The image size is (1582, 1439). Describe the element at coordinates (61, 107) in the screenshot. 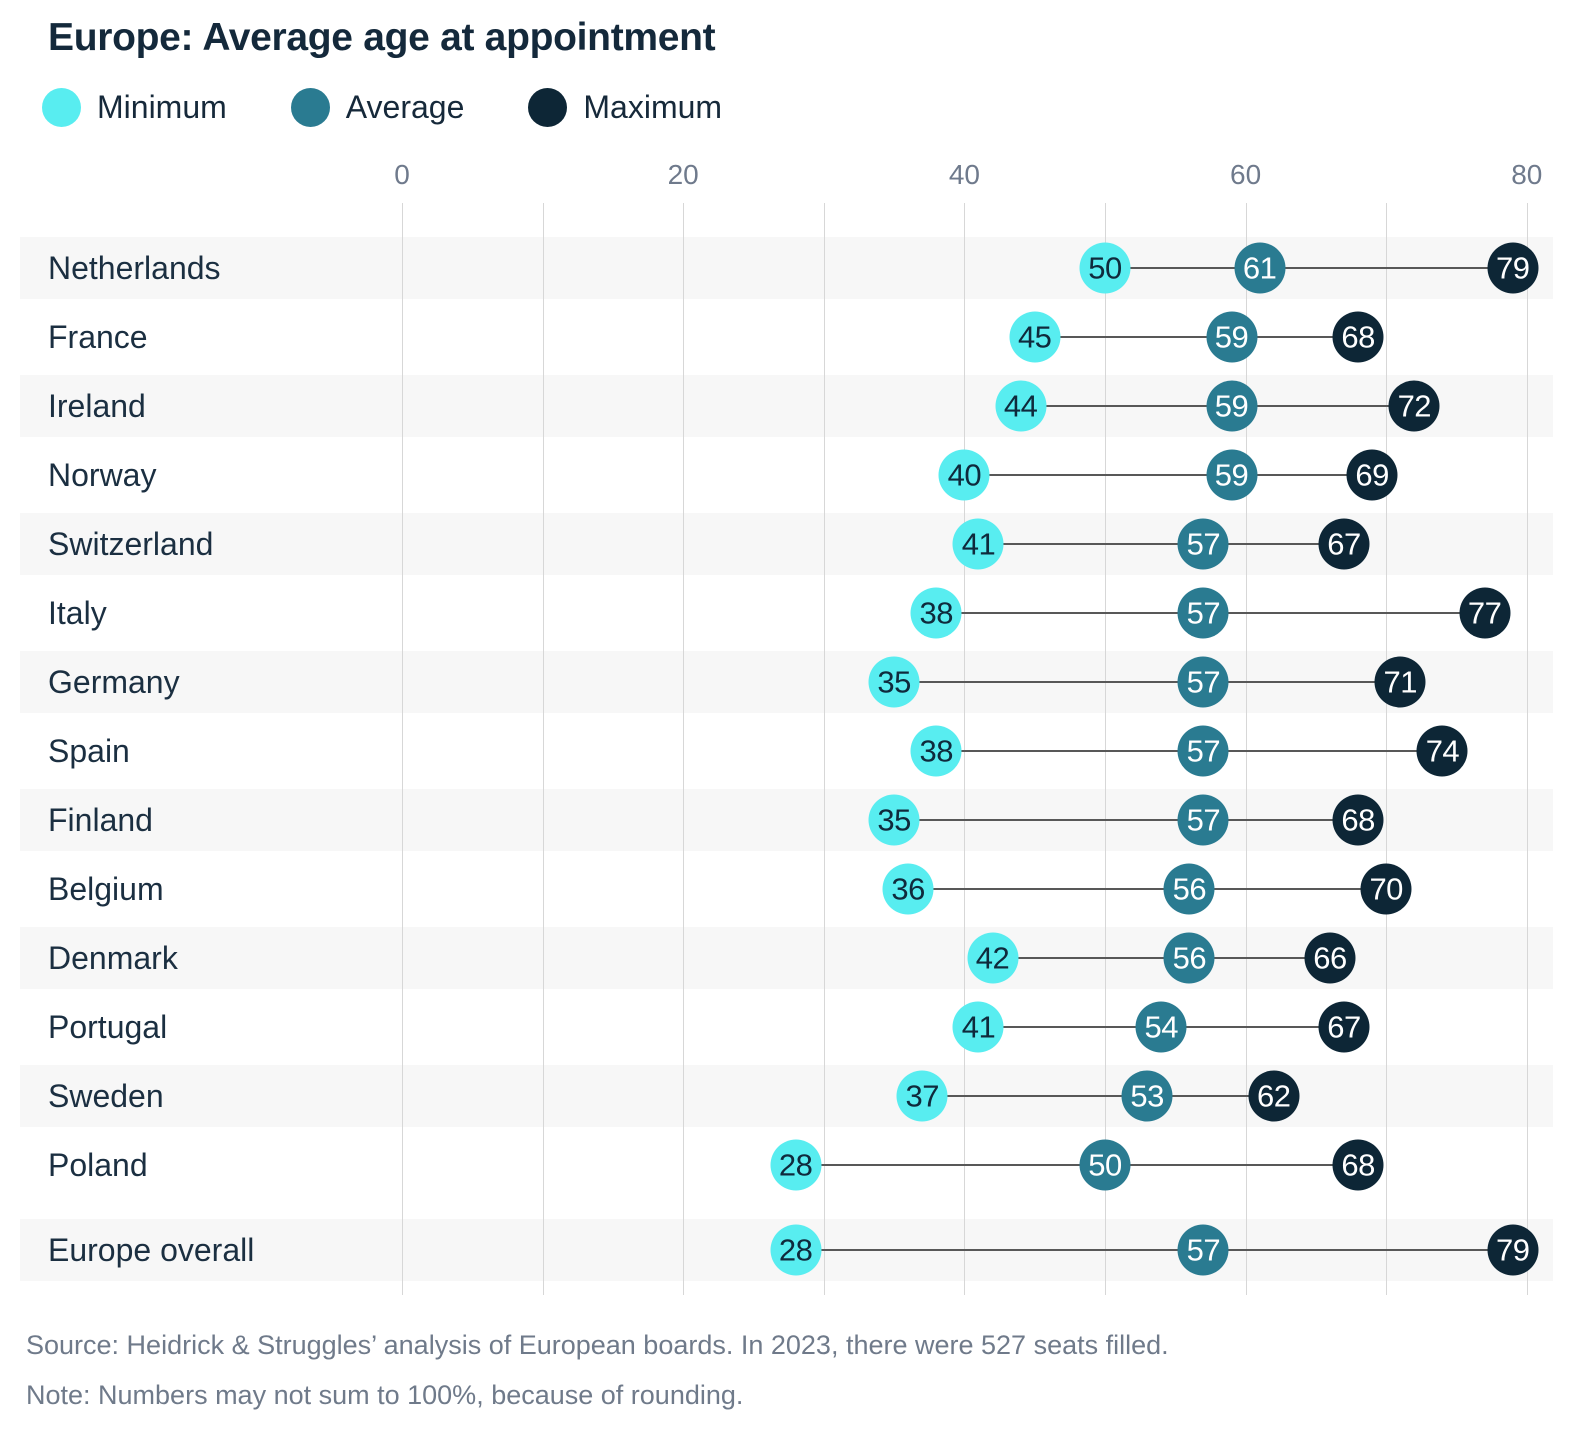

I see `minimum-legend-dot-icon` at that location.